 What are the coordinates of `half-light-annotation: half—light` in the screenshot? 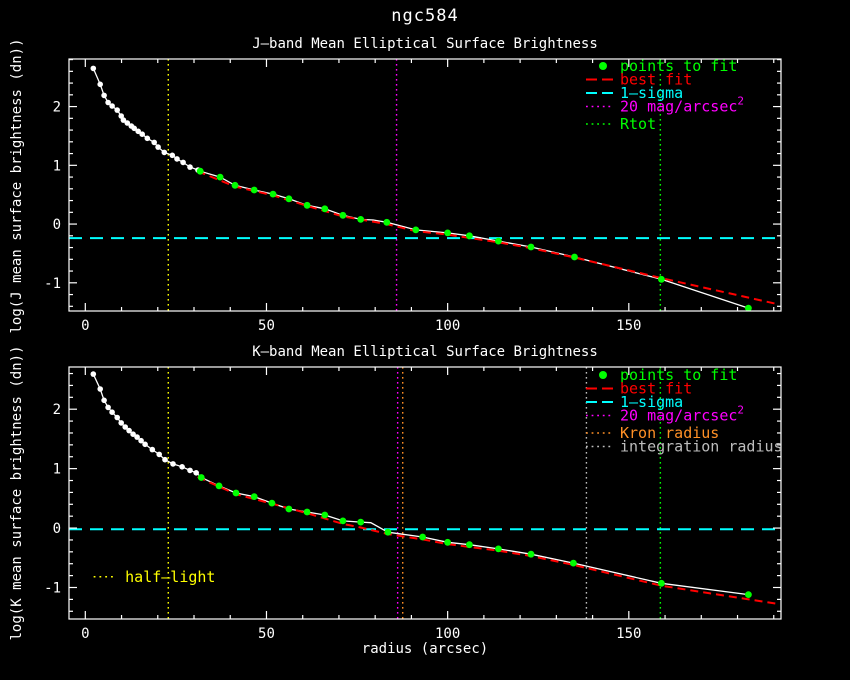 It's located at (154, 577).